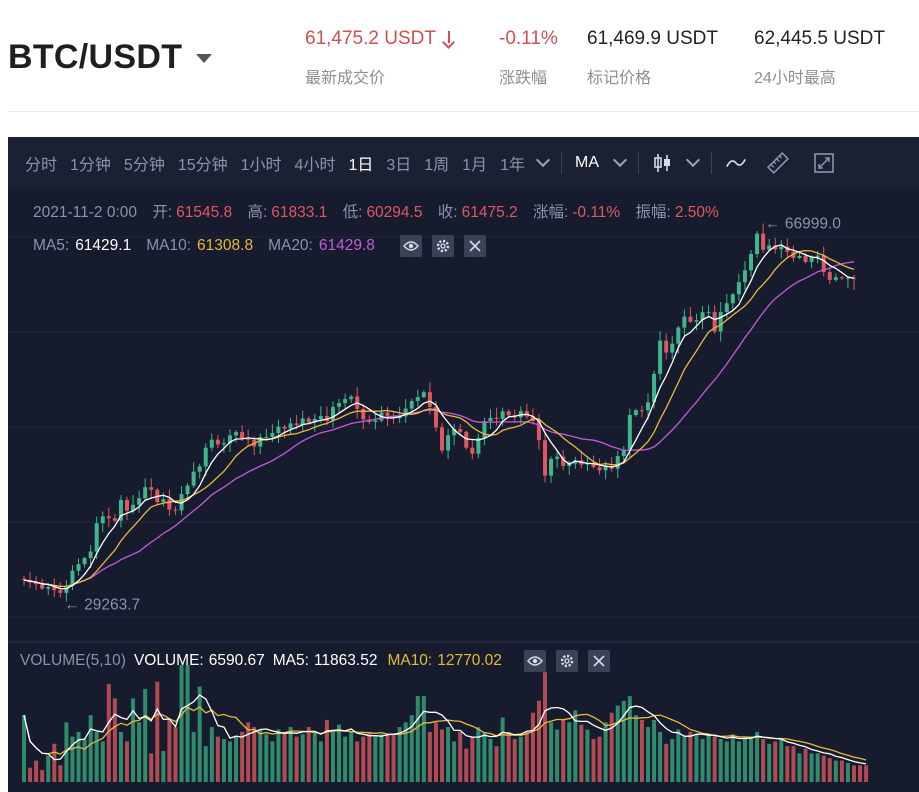  What do you see at coordinates (144, 165) in the screenshot?
I see `tf-5m: 5分钟` at bounding box center [144, 165].